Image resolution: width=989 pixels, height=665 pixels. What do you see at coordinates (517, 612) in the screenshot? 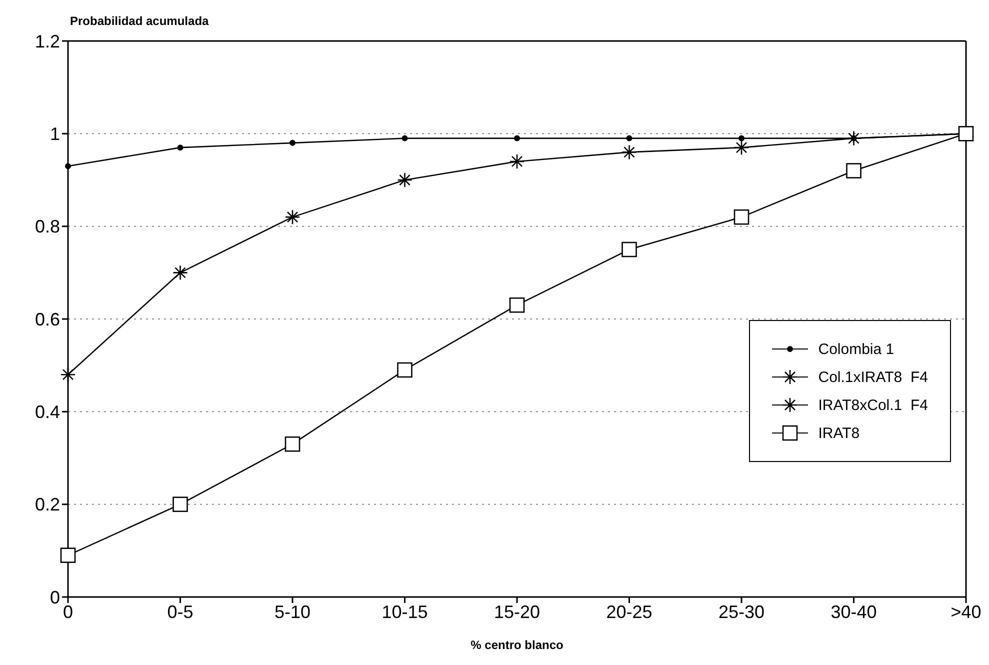
I see `x-tick-label: 15-20` at bounding box center [517, 612].